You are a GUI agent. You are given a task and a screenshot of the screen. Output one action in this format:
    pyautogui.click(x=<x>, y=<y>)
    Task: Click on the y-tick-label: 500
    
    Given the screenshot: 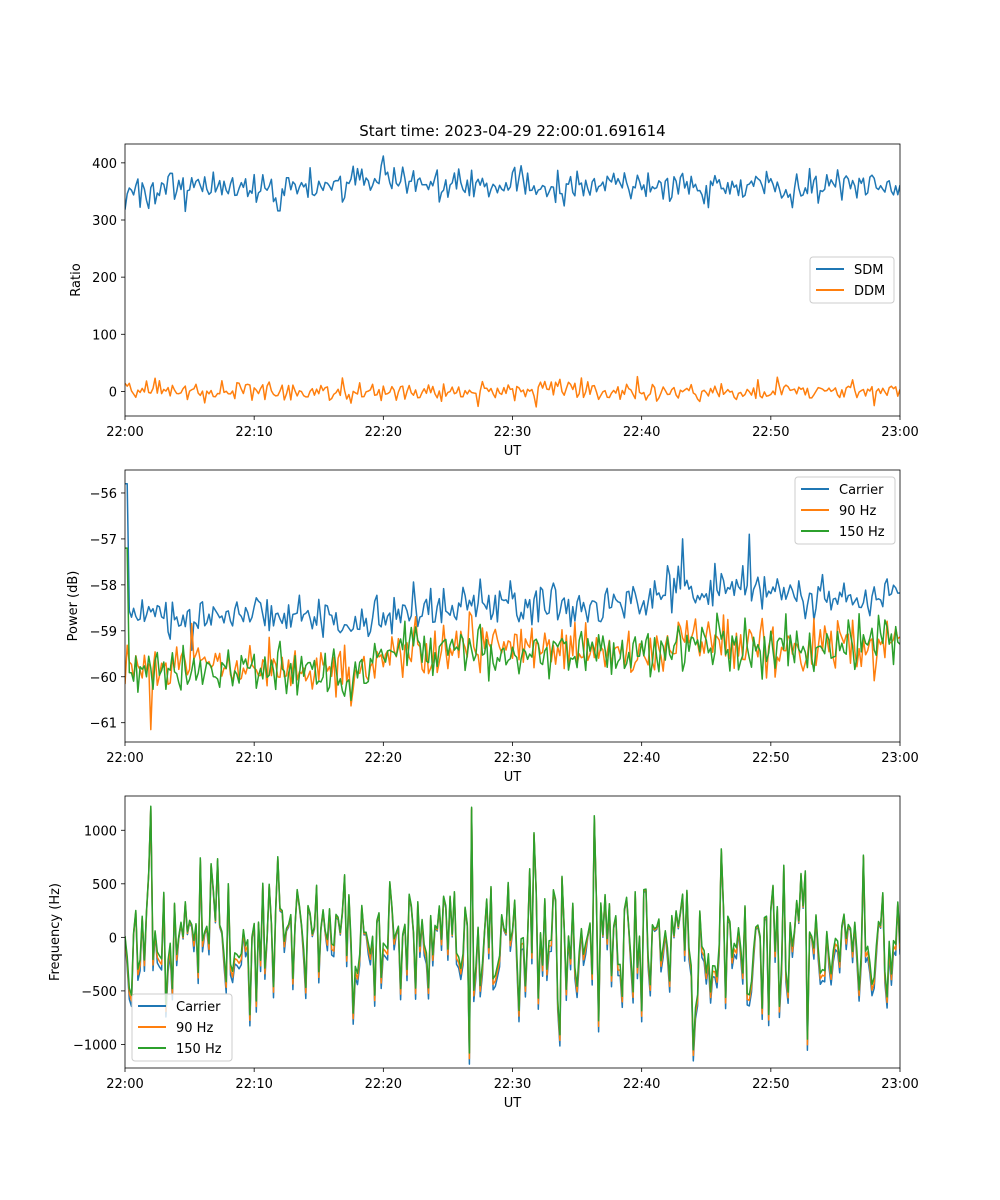 What is the action you would take?
    pyautogui.click(x=104, y=885)
    